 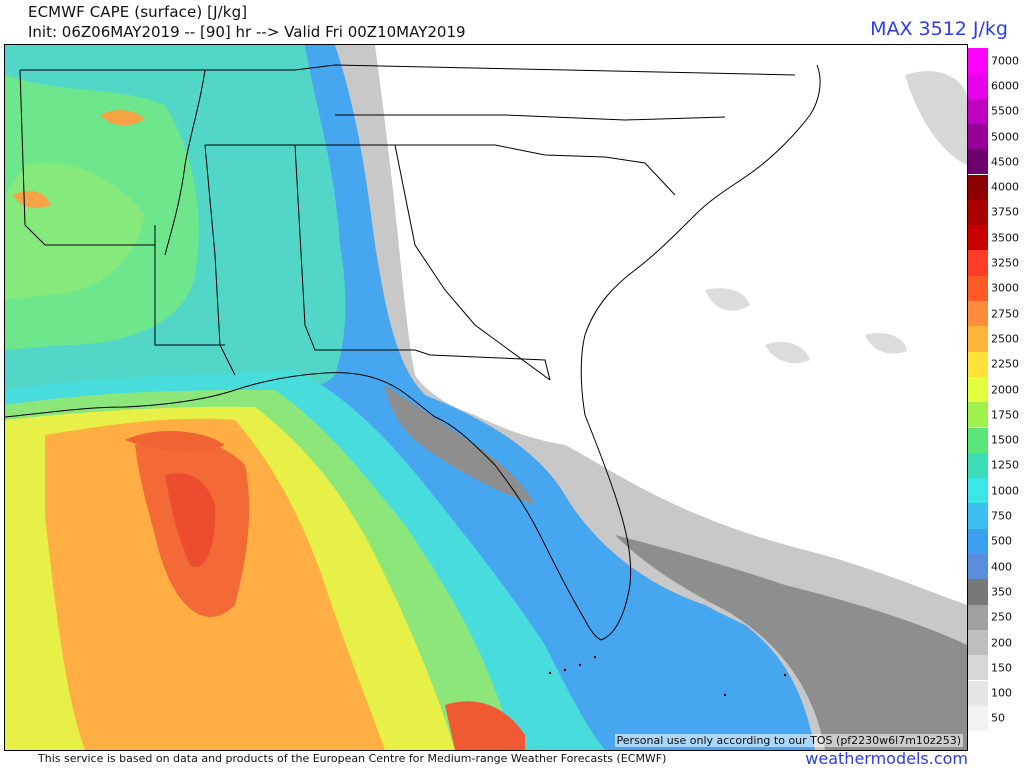 I want to click on colorbar-entry: 150, so click(x=996, y=668).